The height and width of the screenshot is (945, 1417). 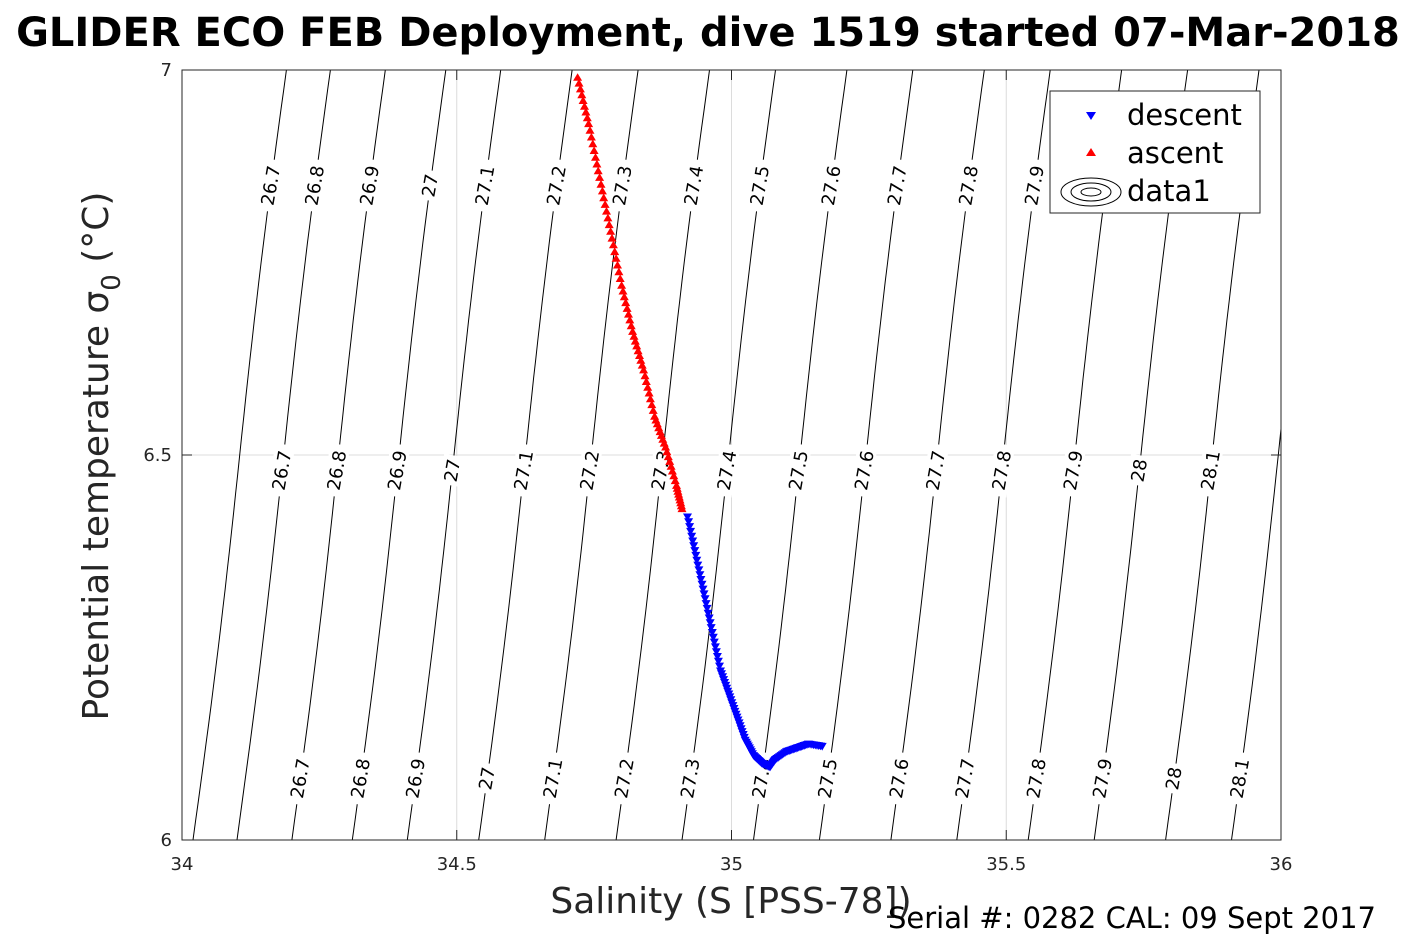 I want to click on x-tick-label: 36, so click(x=1281, y=864).